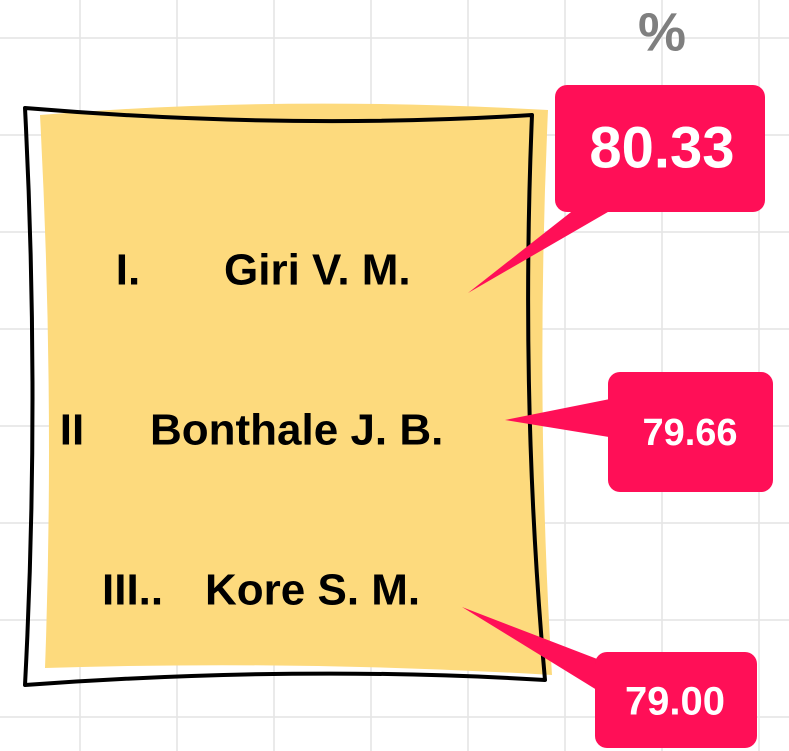  I want to click on score: 80.33, so click(661, 147).